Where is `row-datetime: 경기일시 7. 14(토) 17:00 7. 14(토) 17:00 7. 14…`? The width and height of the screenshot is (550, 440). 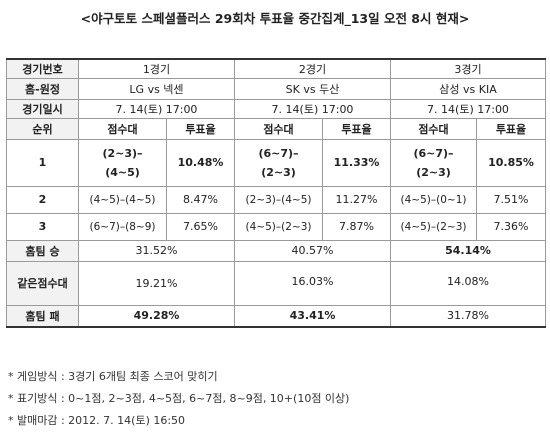
row-datetime: 경기일시 7. 14(토) 17:00 7. 14(토) 17:00 7. 14… is located at coordinates (276, 108).